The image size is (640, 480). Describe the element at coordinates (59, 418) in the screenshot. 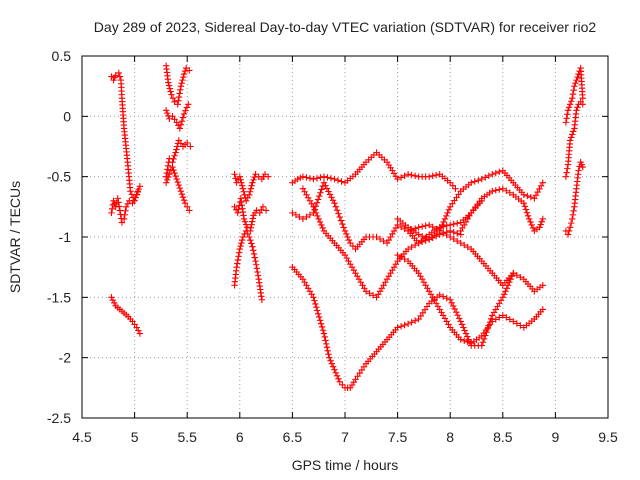

I see `y-tick-label: -2.5` at that location.